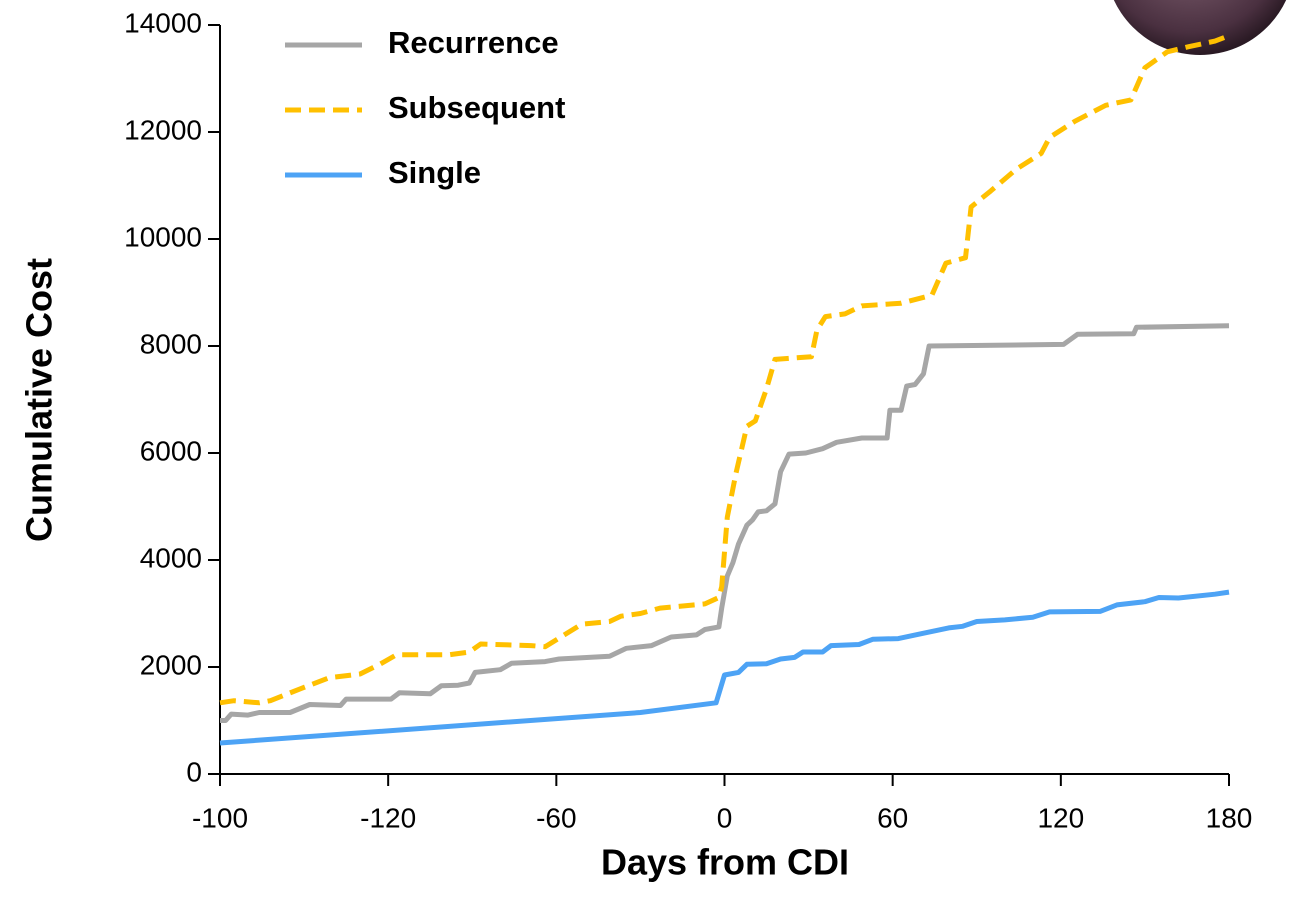 The image size is (1289, 915). I want to click on x-tick-label: 120, so click(1060, 817).